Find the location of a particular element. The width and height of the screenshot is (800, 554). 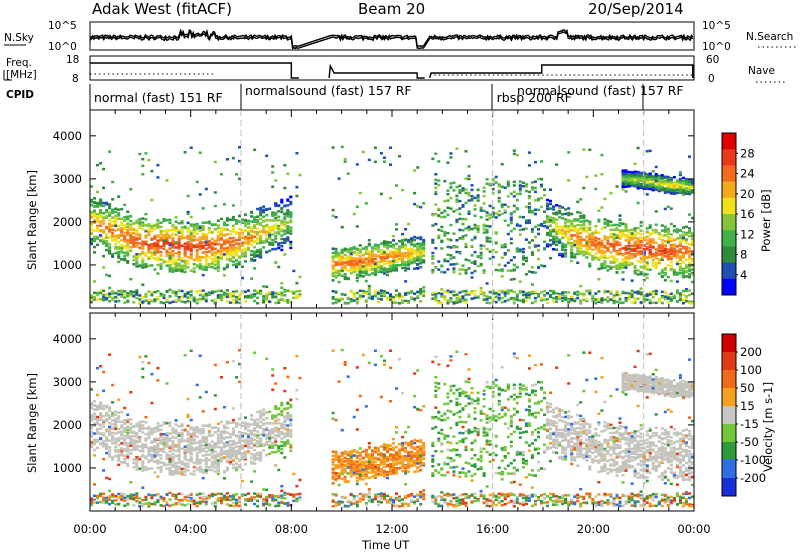

noise-left-label: N.Sky is located at coordinates (19, 38).